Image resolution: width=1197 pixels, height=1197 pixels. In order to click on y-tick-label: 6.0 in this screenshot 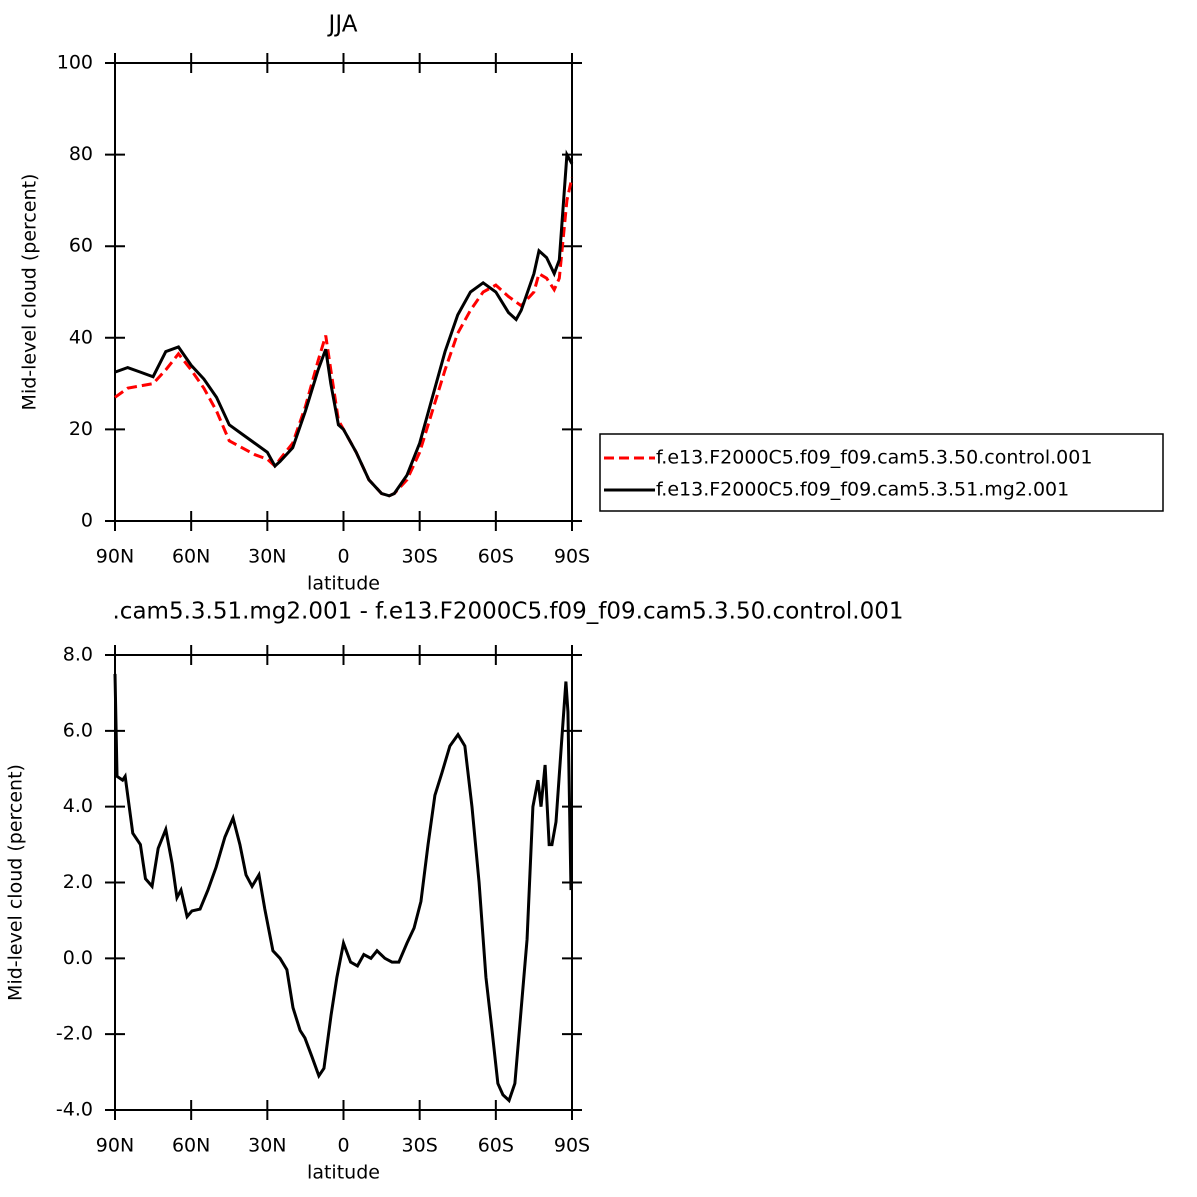, I will do `click(78, 730)`.